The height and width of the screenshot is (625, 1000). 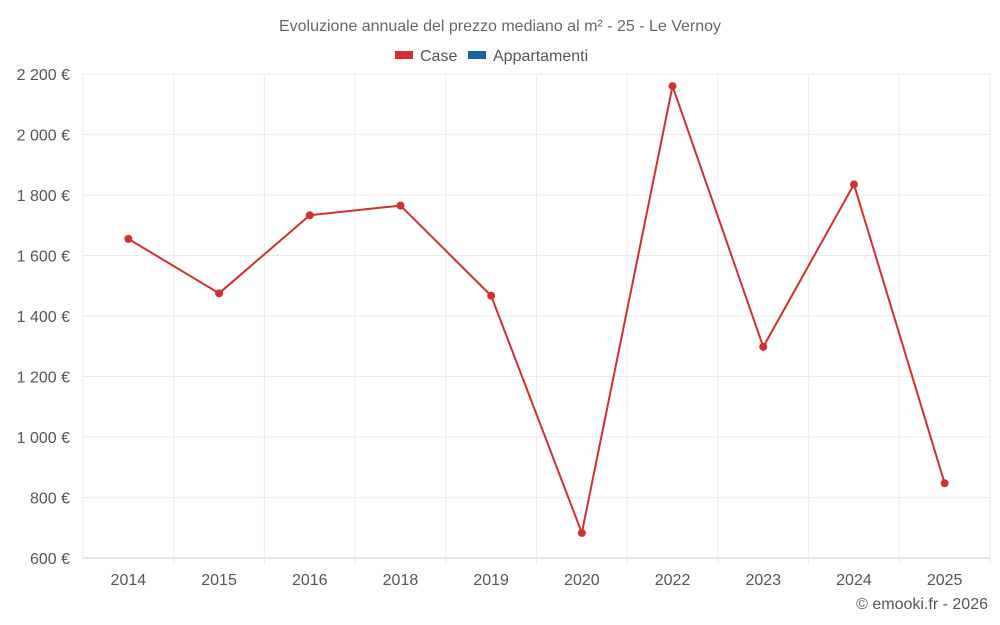 What do you see at coordinates (219, 580) in the screenshot?
I see `x-tick-label: 2015` at bounding box center [219, 580].